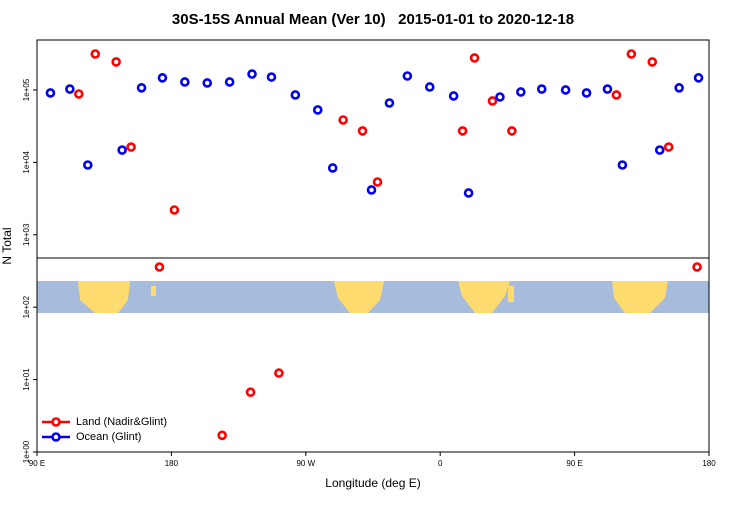  What do you see at coordinates (26, 162) in the screenshot?
I see `y-tick-label: 1e+04` at bounding box center [26, 162].